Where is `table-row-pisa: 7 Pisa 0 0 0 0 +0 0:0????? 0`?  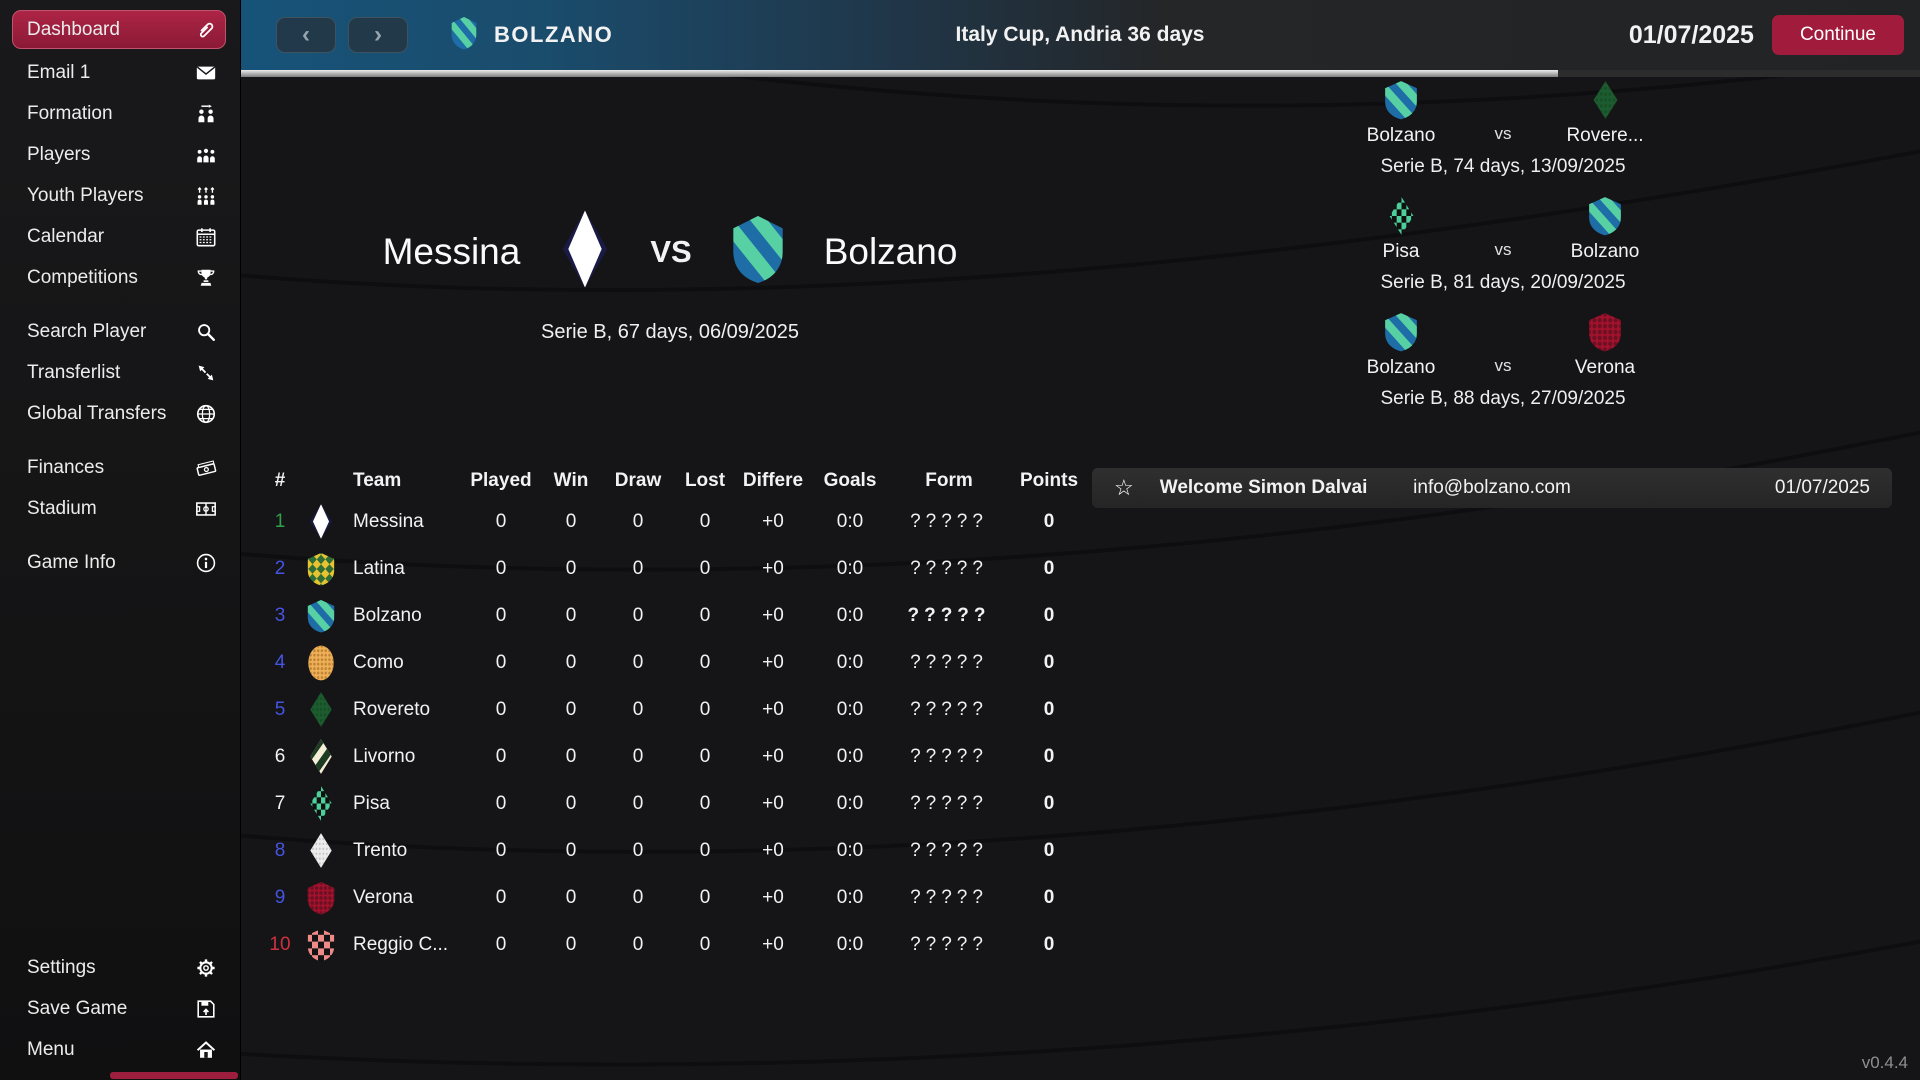
table-row-pisa: 7 Pisa 0 0 0 0 +0 0:0????? 0 is located at coordinates (680, 803).